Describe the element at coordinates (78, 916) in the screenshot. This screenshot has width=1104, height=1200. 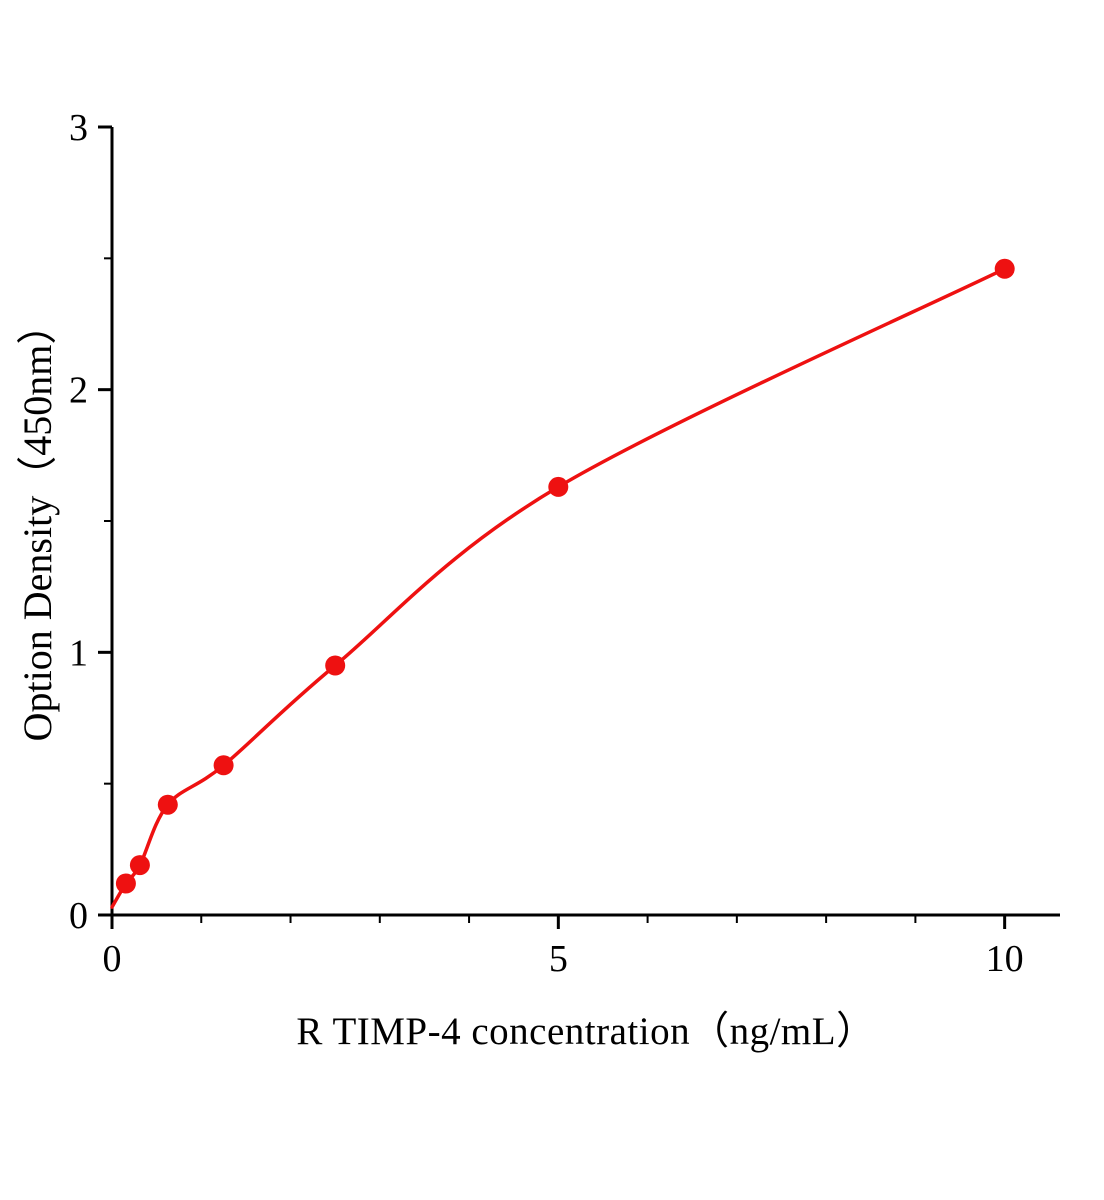
I see `y-tick-label: 0` at that location.